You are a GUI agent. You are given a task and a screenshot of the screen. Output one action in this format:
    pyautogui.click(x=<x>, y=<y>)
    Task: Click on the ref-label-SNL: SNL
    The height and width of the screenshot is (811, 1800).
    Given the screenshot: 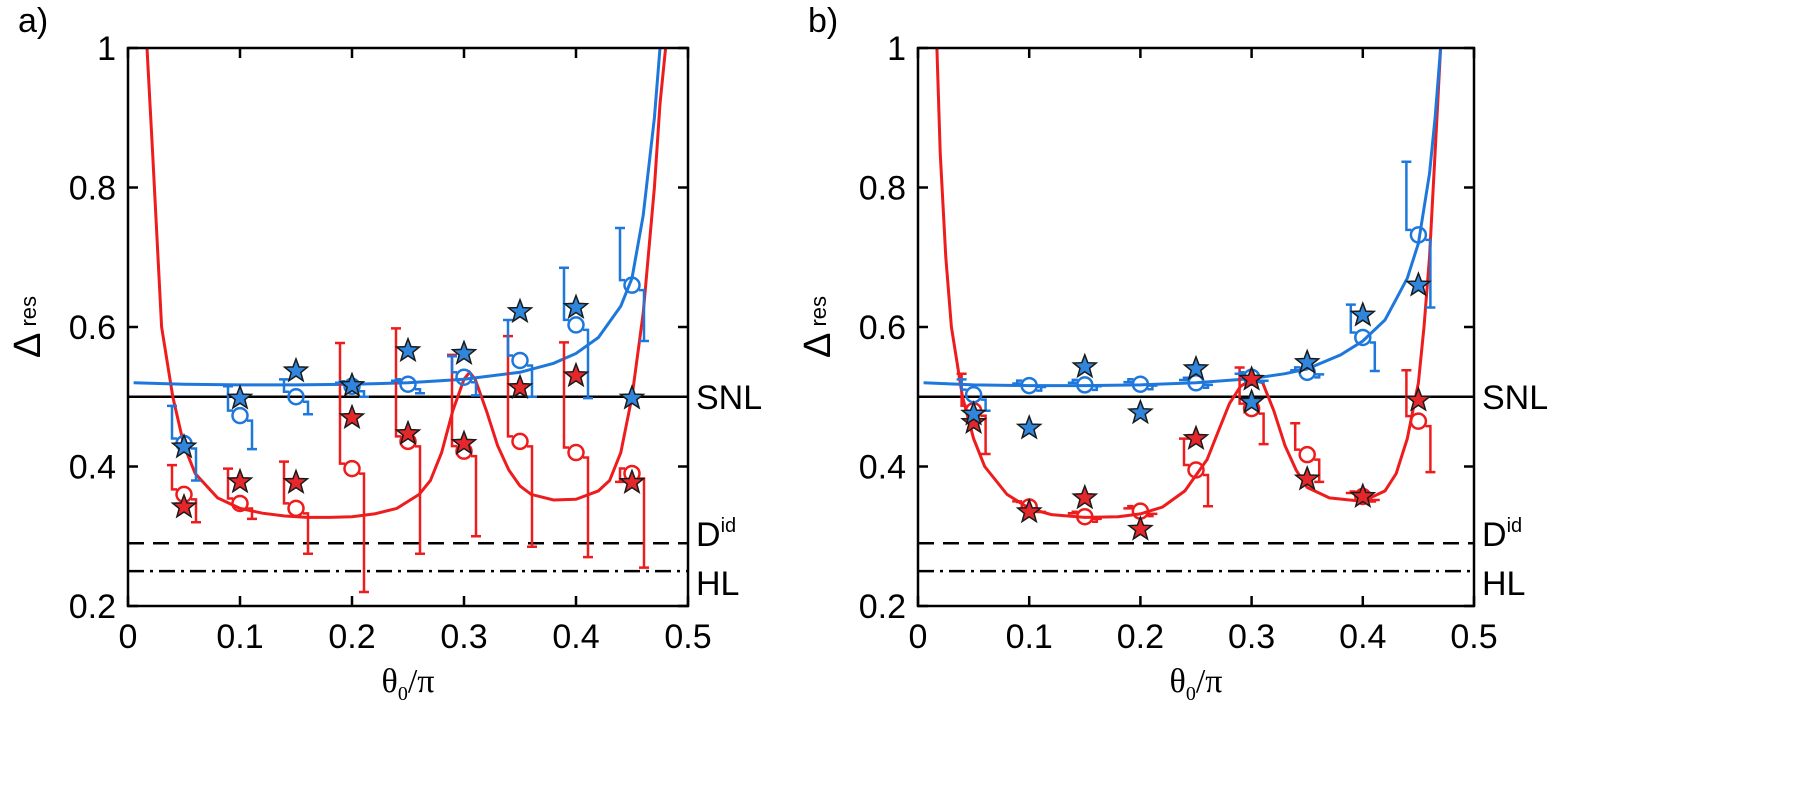 What is the action you would take?
    pyautogui.click(x=729, y=398)
    